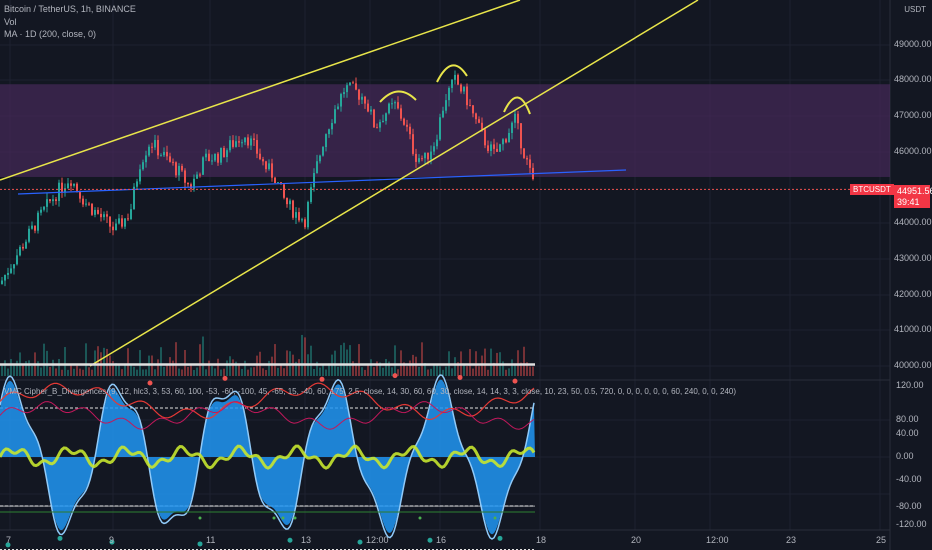 This screenshot has height=550, width=932. Describe the element at coordinates (398, 96) in the screenshot. I see `left-shoulder-arc` at that location.